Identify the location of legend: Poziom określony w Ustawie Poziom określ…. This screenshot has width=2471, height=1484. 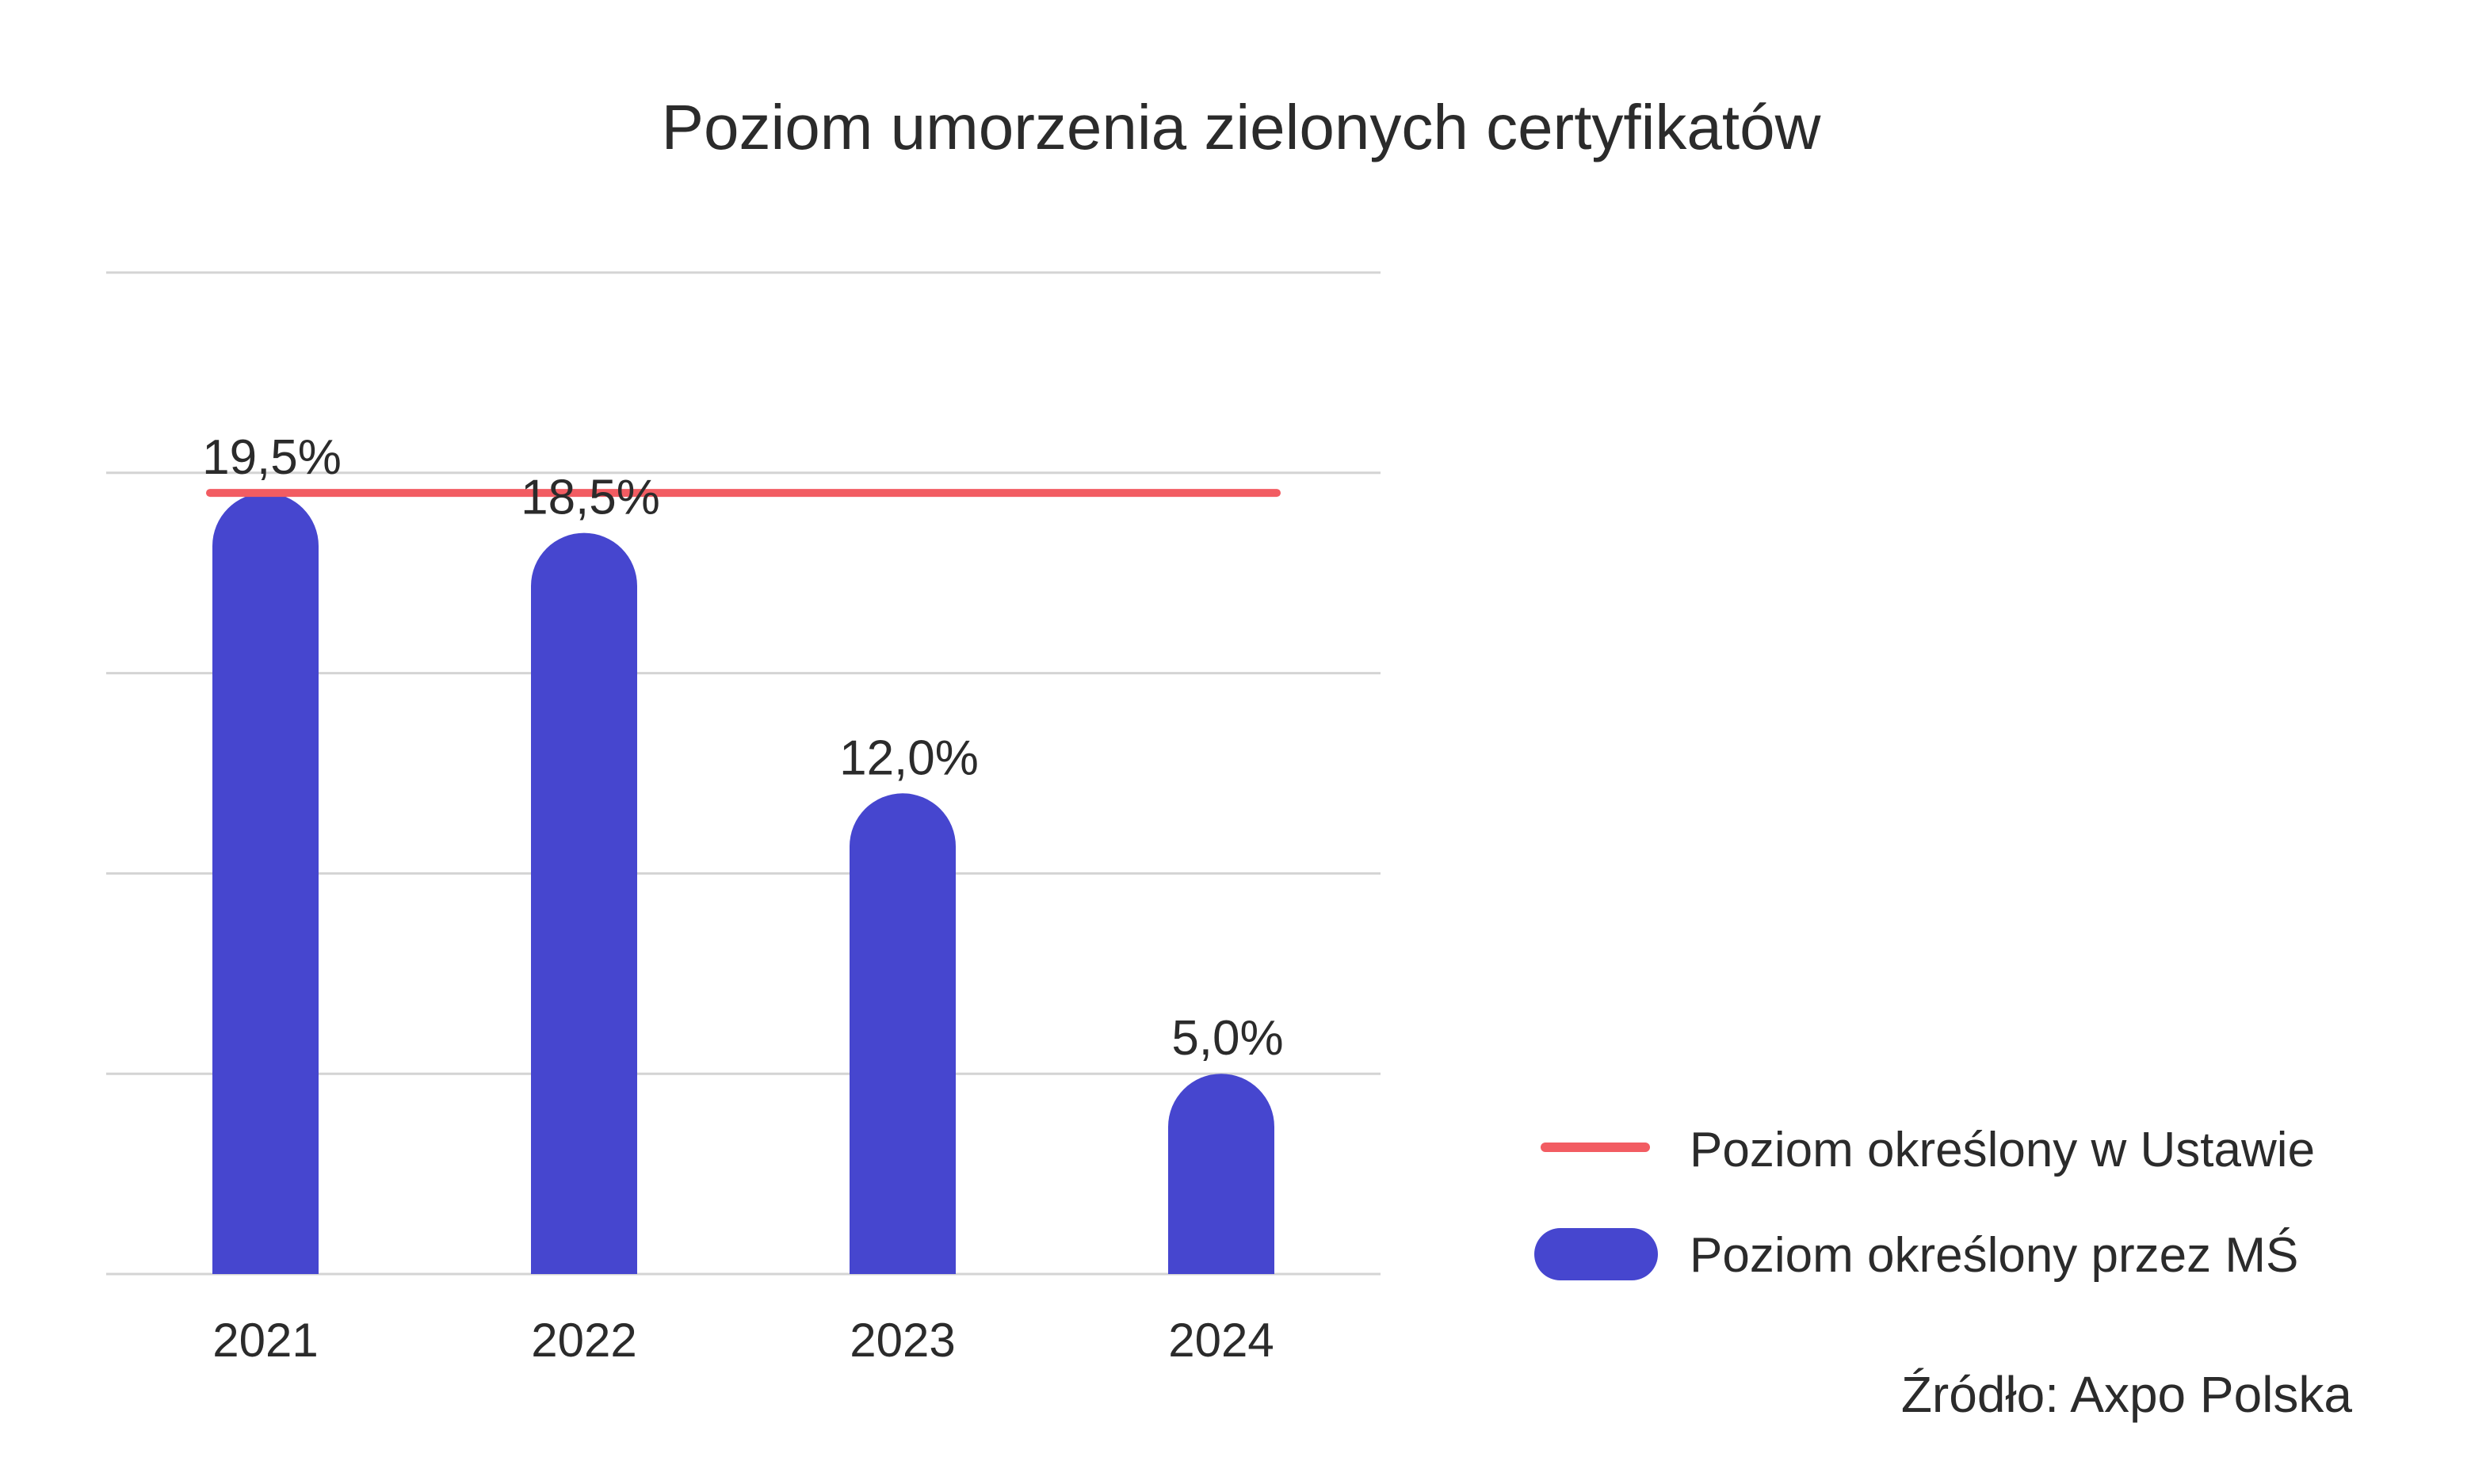
(1924, 1203).